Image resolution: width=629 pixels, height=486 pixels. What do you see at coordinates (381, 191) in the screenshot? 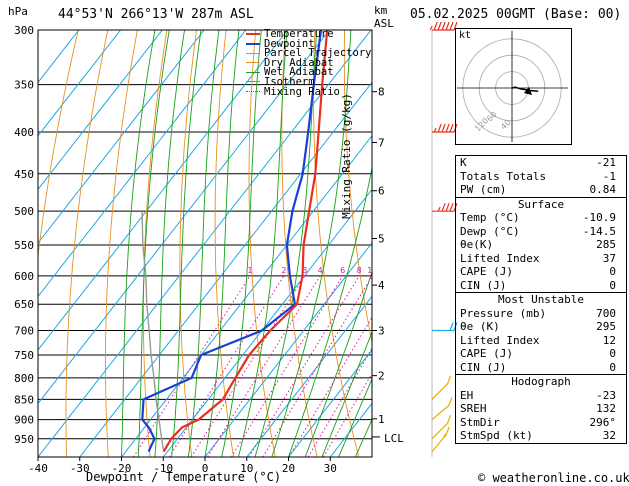
I see `height-tick-label: 6` at bounding box center [381, 191].